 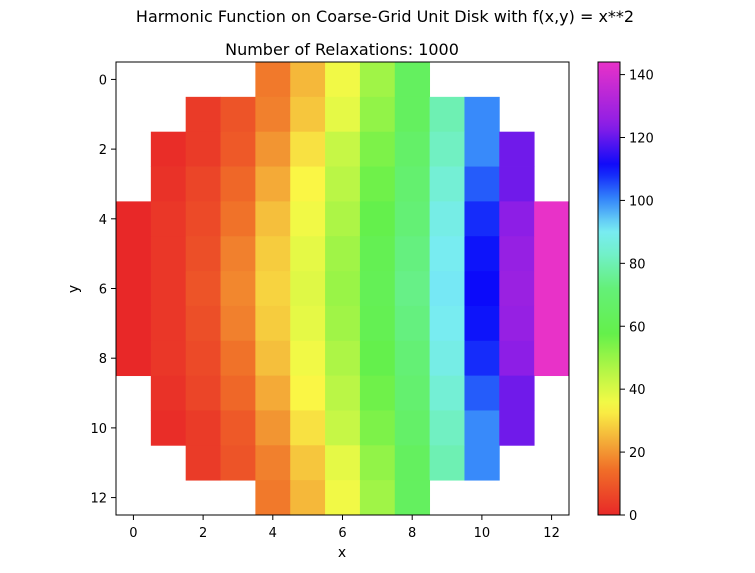 What do you see at coordinates (342, 49) in the screenshot?
I see `chart-title: Number of Relaxations: 1000` at bounding box center [342, 49].